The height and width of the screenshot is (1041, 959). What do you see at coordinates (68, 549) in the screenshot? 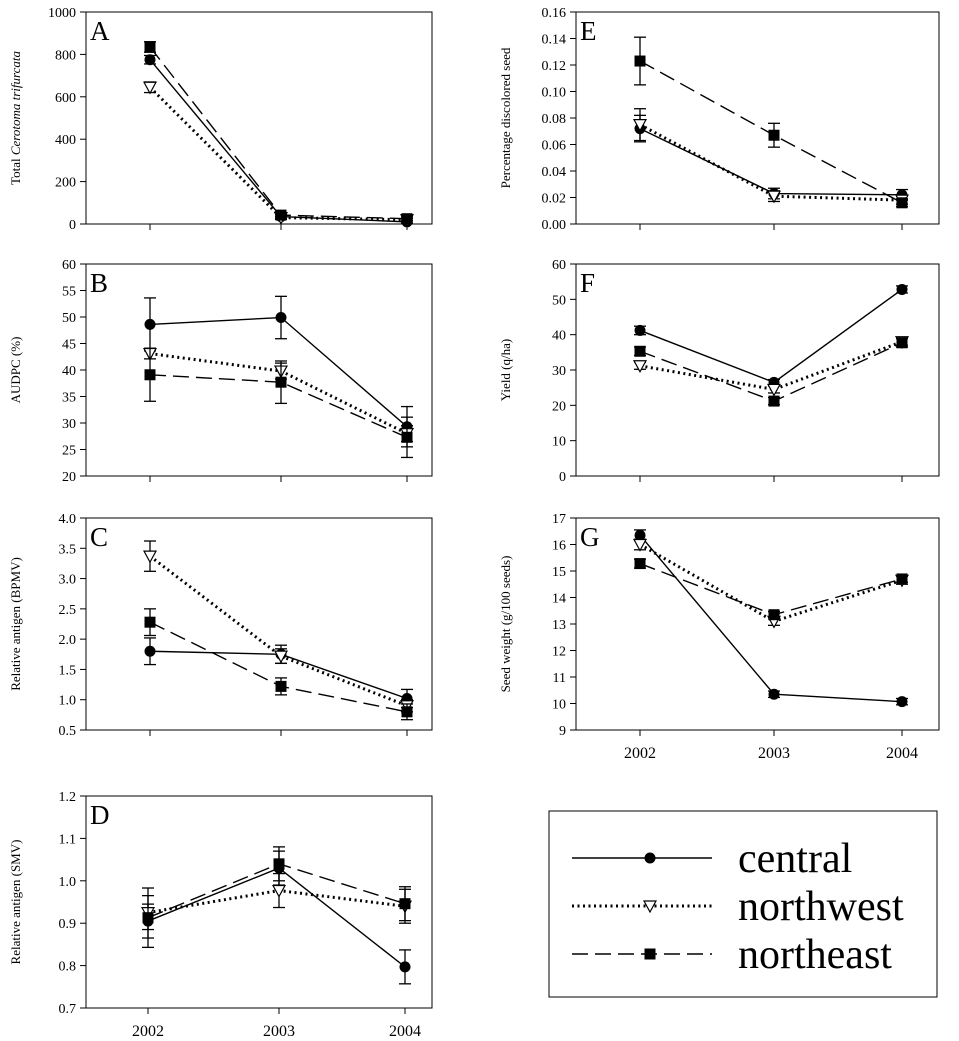
I see `y-tick-label: 3.5` at bounding box center [68, 549].